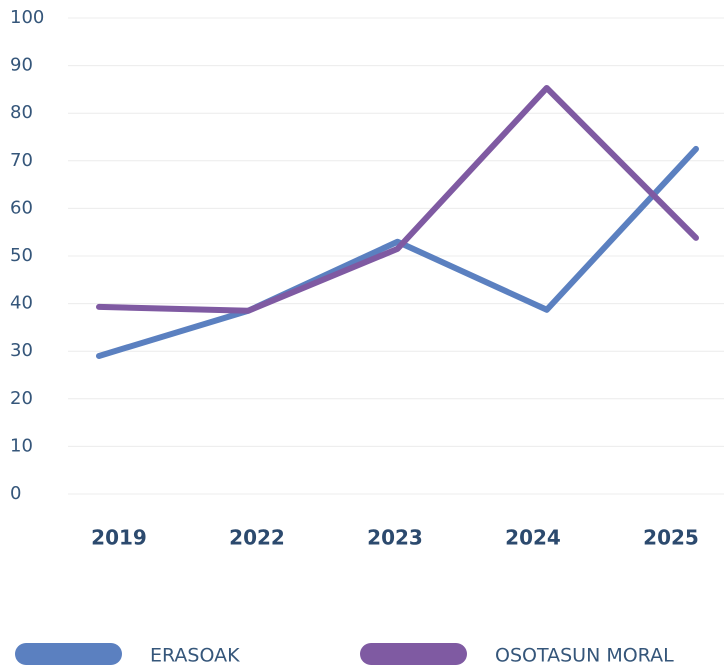 The height and width of the screenshot is (670, 724). I want to click on y-tick-label: 90, so click(21, 65).